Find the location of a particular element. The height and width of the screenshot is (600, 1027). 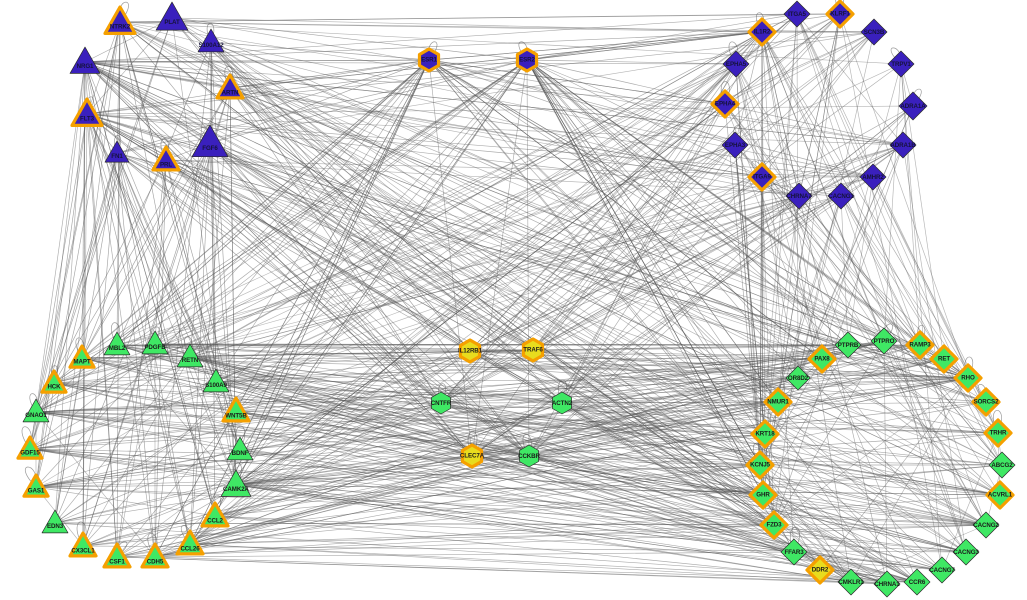

graph-node-wnt5b: WNT5B is located at coordinates (236, 411).